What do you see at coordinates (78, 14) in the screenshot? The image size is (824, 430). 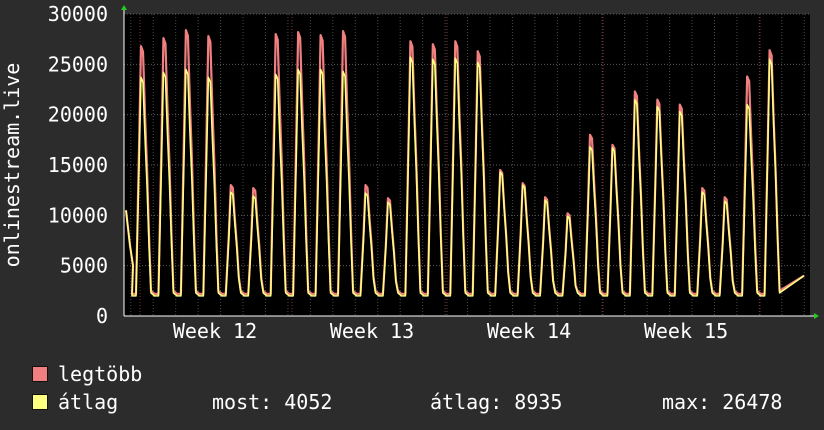 I see `y-tick-label: 30000` at bounding box center [78, 14].